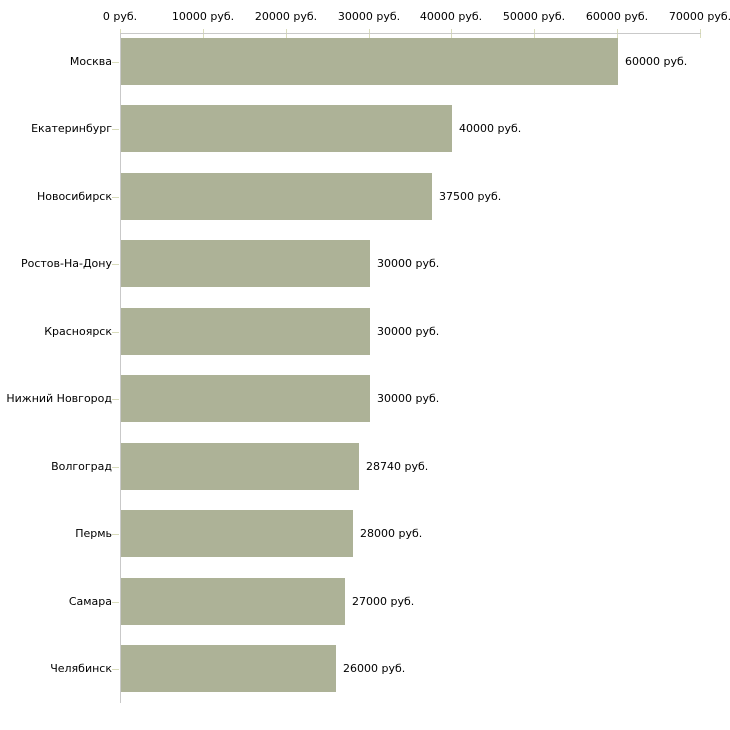 The width and height of the screenshot is (730, 730). What do you see at coordinates (451, 16) in the screenshot?
I see `x-axis-tick-label: 40000 руб.` at bounding box center [451, 16].